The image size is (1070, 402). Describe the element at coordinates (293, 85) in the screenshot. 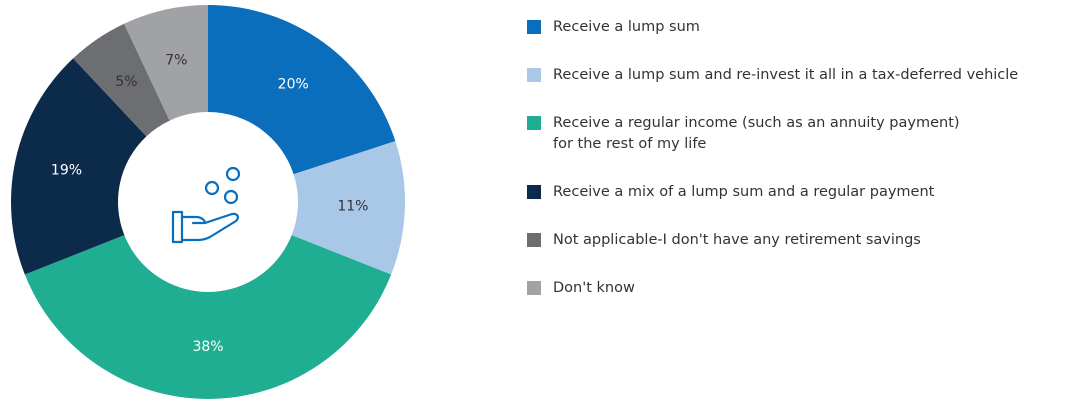

I see `value-label: 20%` at that location.